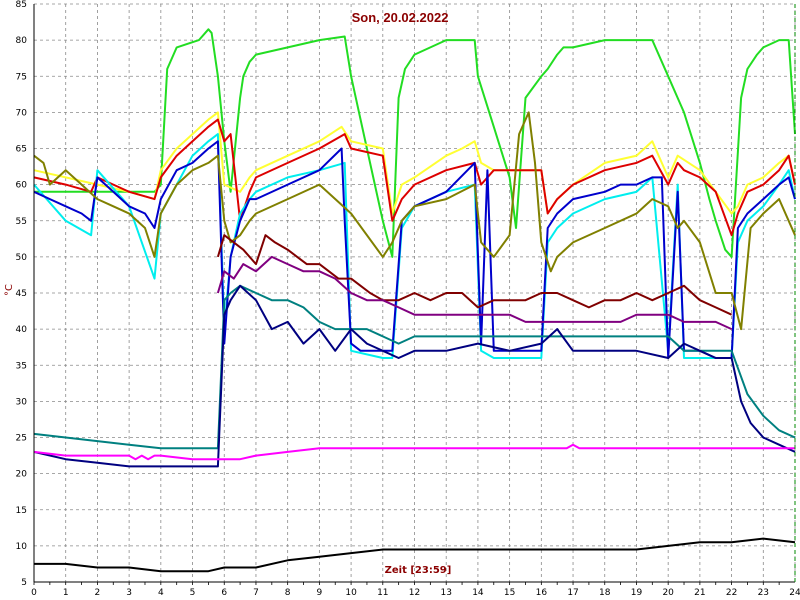 The image size is (800, 600). I want to click on y-tick-label: 85, so click(21, 5).